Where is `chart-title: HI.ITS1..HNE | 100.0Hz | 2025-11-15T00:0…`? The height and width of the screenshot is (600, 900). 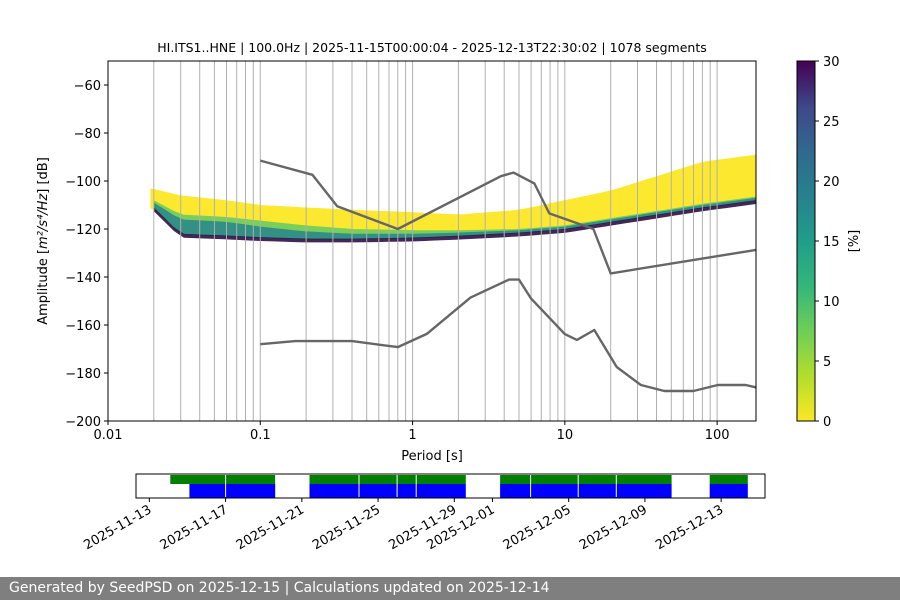
chart-title: HI.ITS1..HNE | 100.0Hz | 2025-11-15T00:0… is located at coordinates (432, 47).